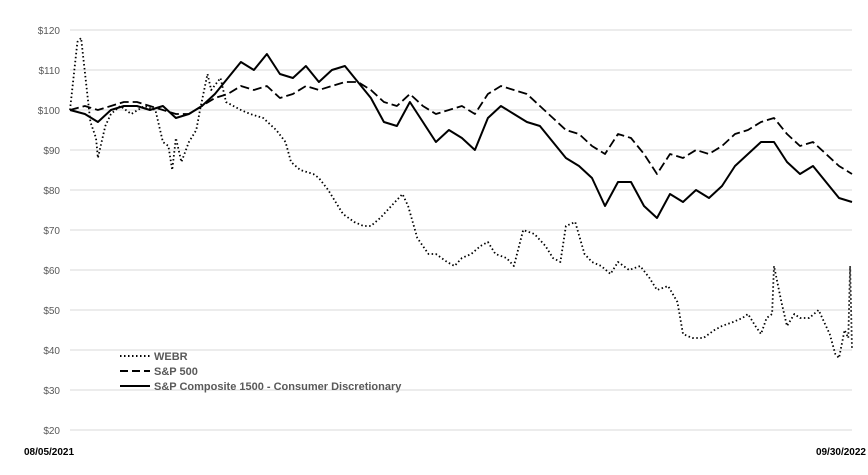 The image size is (868, 475). Describe the element at coordinates (49, 111) in the screenshot. I see `y-tick-label: $100` at that location.